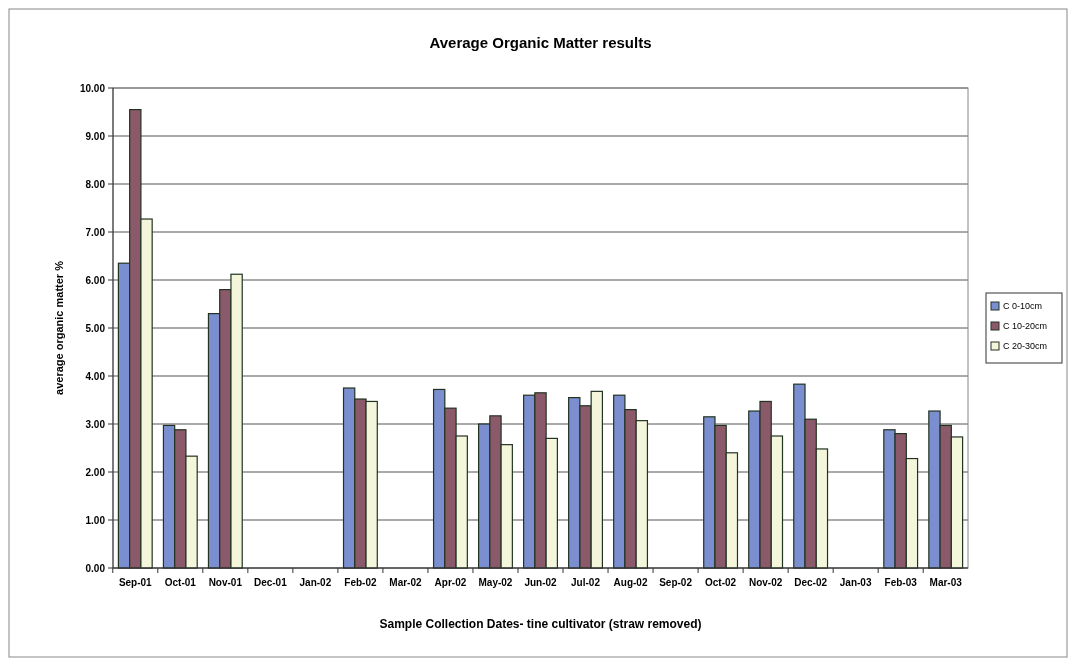  Describe the element at coordinates (225, 582) in the screenshot. I see `x-tick-label: Nov-01` at that location.